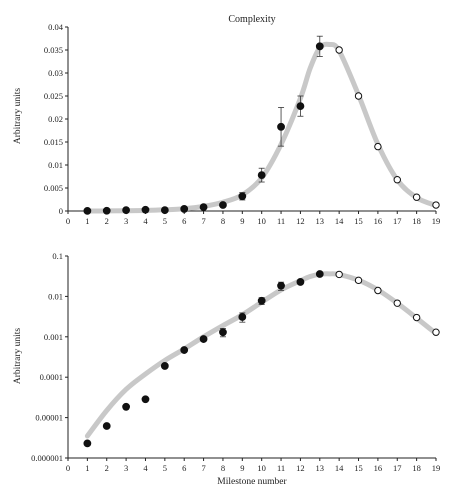 Image resolution: width=456 pixels, height=500 pixels. I want to click on x-tick-label: 6, so click(184, 221).